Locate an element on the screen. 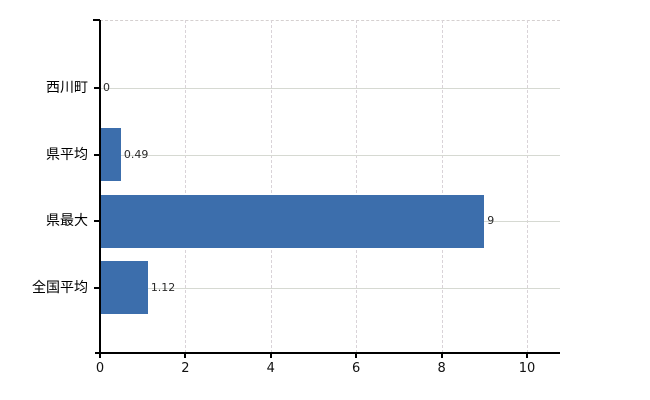 This screenshot has width=650, height=400. x-tick-label: 0 is located at coordinates (100, 368).